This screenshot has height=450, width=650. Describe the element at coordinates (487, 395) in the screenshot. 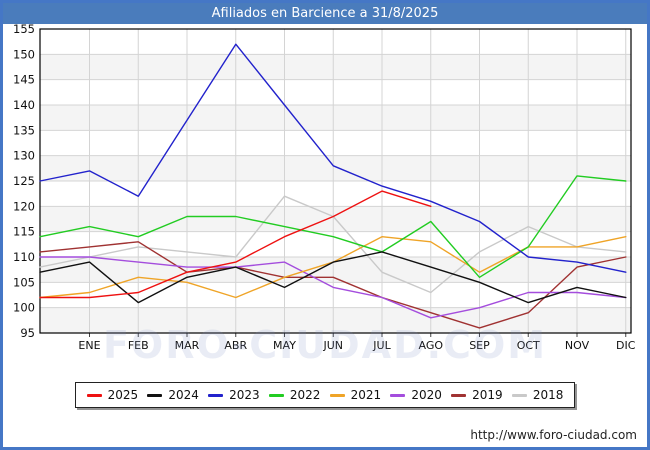

I see `legend-label: 2019` at that location.